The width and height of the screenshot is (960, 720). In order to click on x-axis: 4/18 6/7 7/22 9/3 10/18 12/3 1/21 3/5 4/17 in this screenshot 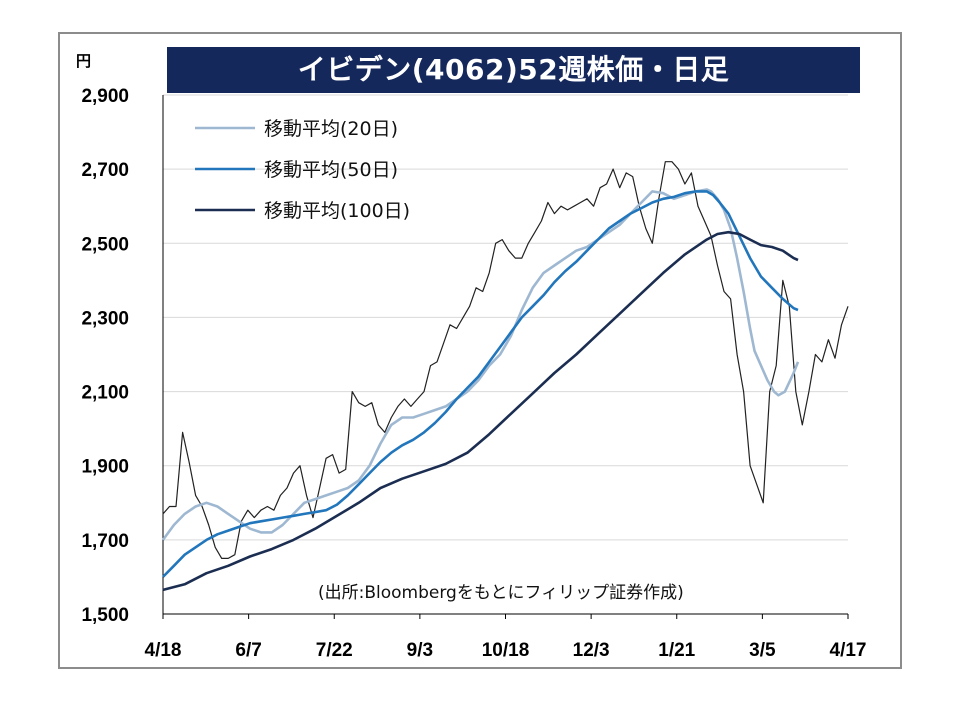, I will do `click(506, 637)`.